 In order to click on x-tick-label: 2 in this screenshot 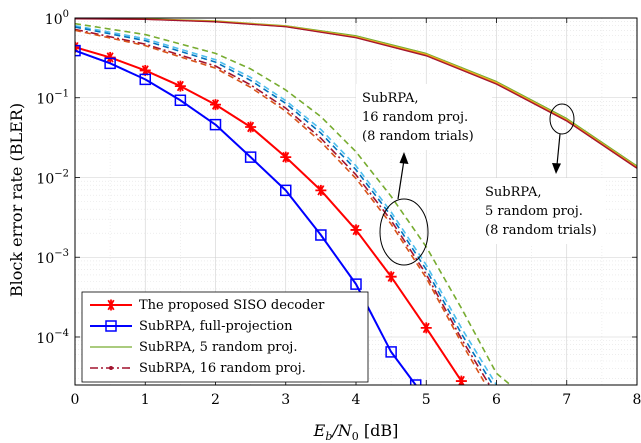, I will do `click(215, 400)`.